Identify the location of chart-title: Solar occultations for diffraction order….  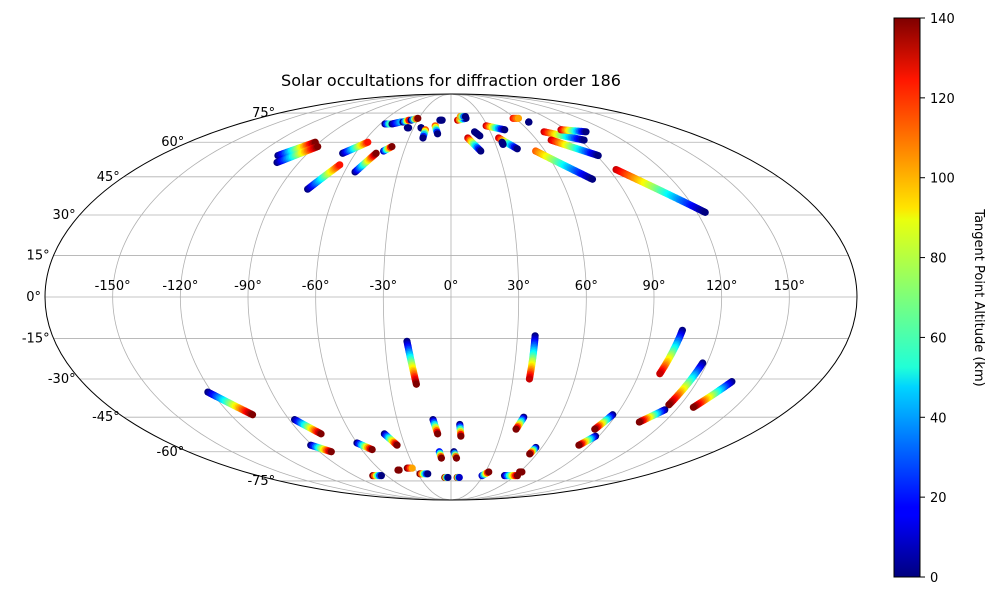
(451, 80).